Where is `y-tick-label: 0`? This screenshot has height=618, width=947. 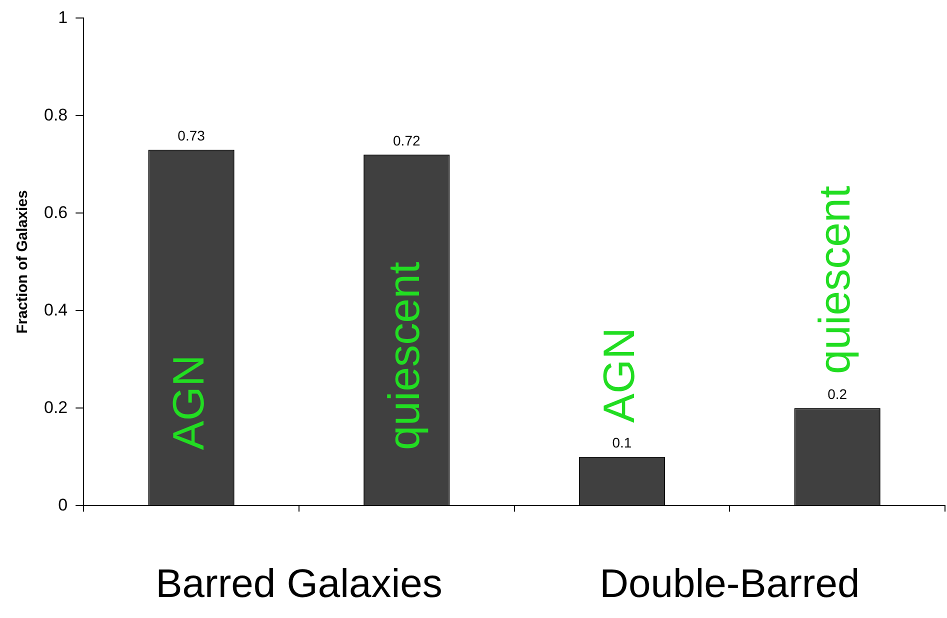
y-tick-label: 0 is located at coordinates (63, 504).